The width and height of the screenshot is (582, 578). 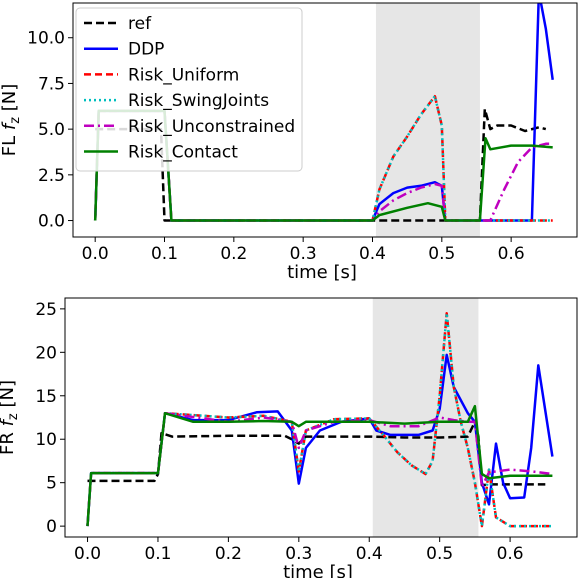 I want to click on y-axis-label: FR fz [N], so click(x=10, y=417).